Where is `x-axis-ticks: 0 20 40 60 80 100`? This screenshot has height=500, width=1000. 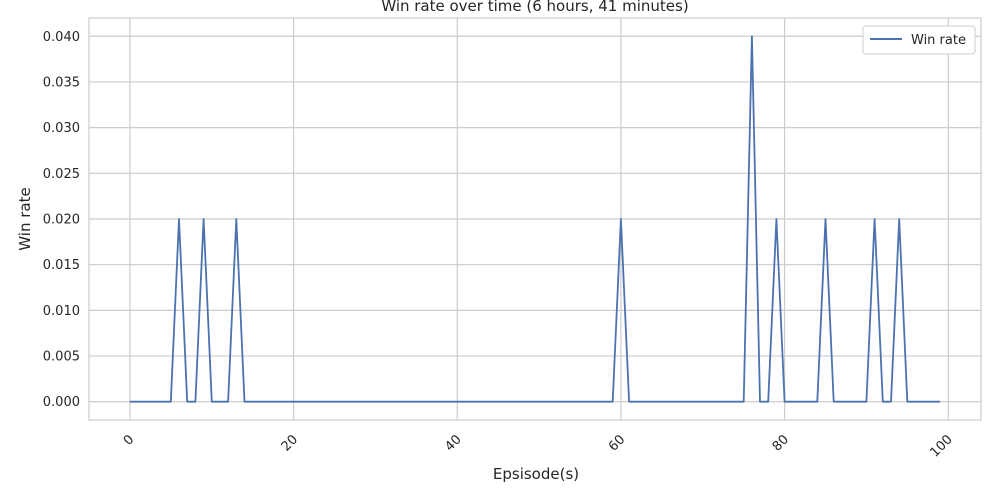 x-axis-ticks: 0 20 40 60 80 100 is located at coordinates (538, 446).